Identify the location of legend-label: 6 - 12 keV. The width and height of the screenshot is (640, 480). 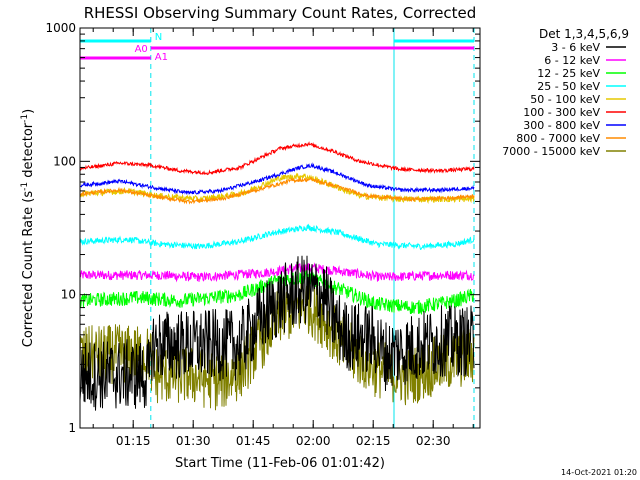
(572, 60).